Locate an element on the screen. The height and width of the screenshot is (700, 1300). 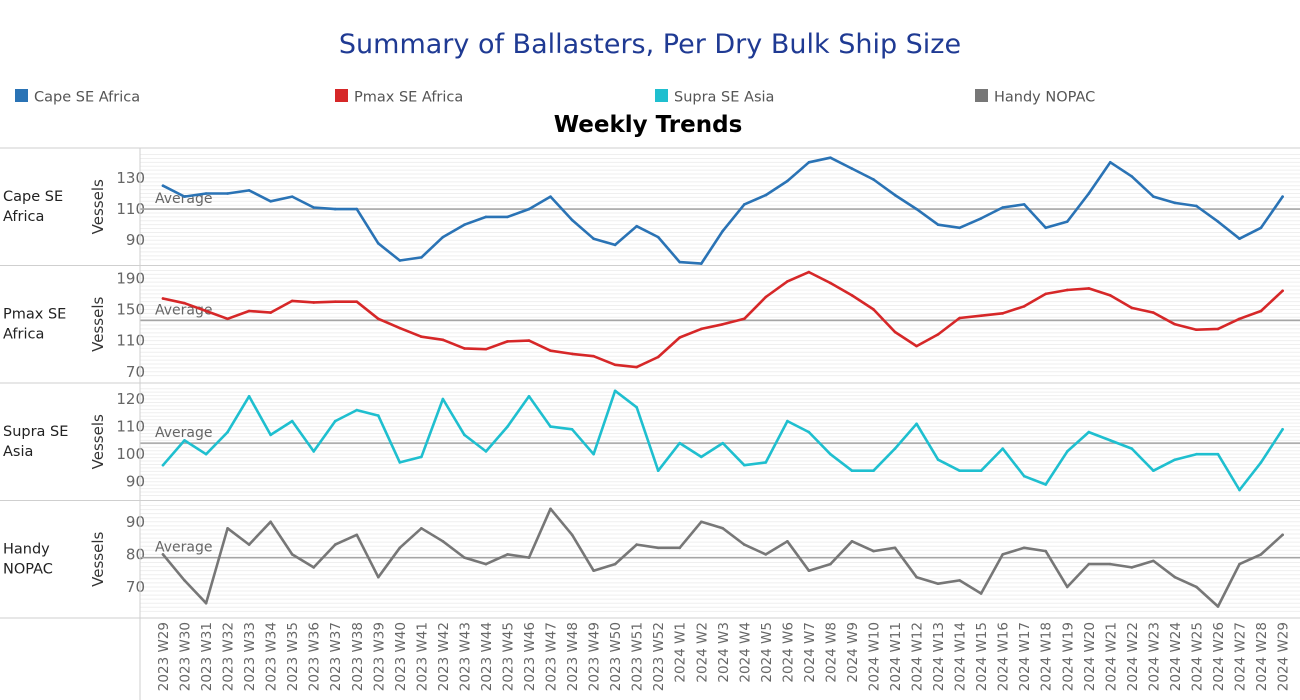
x-tick-label: 2024 W5 is located at coordinates (767, 652).